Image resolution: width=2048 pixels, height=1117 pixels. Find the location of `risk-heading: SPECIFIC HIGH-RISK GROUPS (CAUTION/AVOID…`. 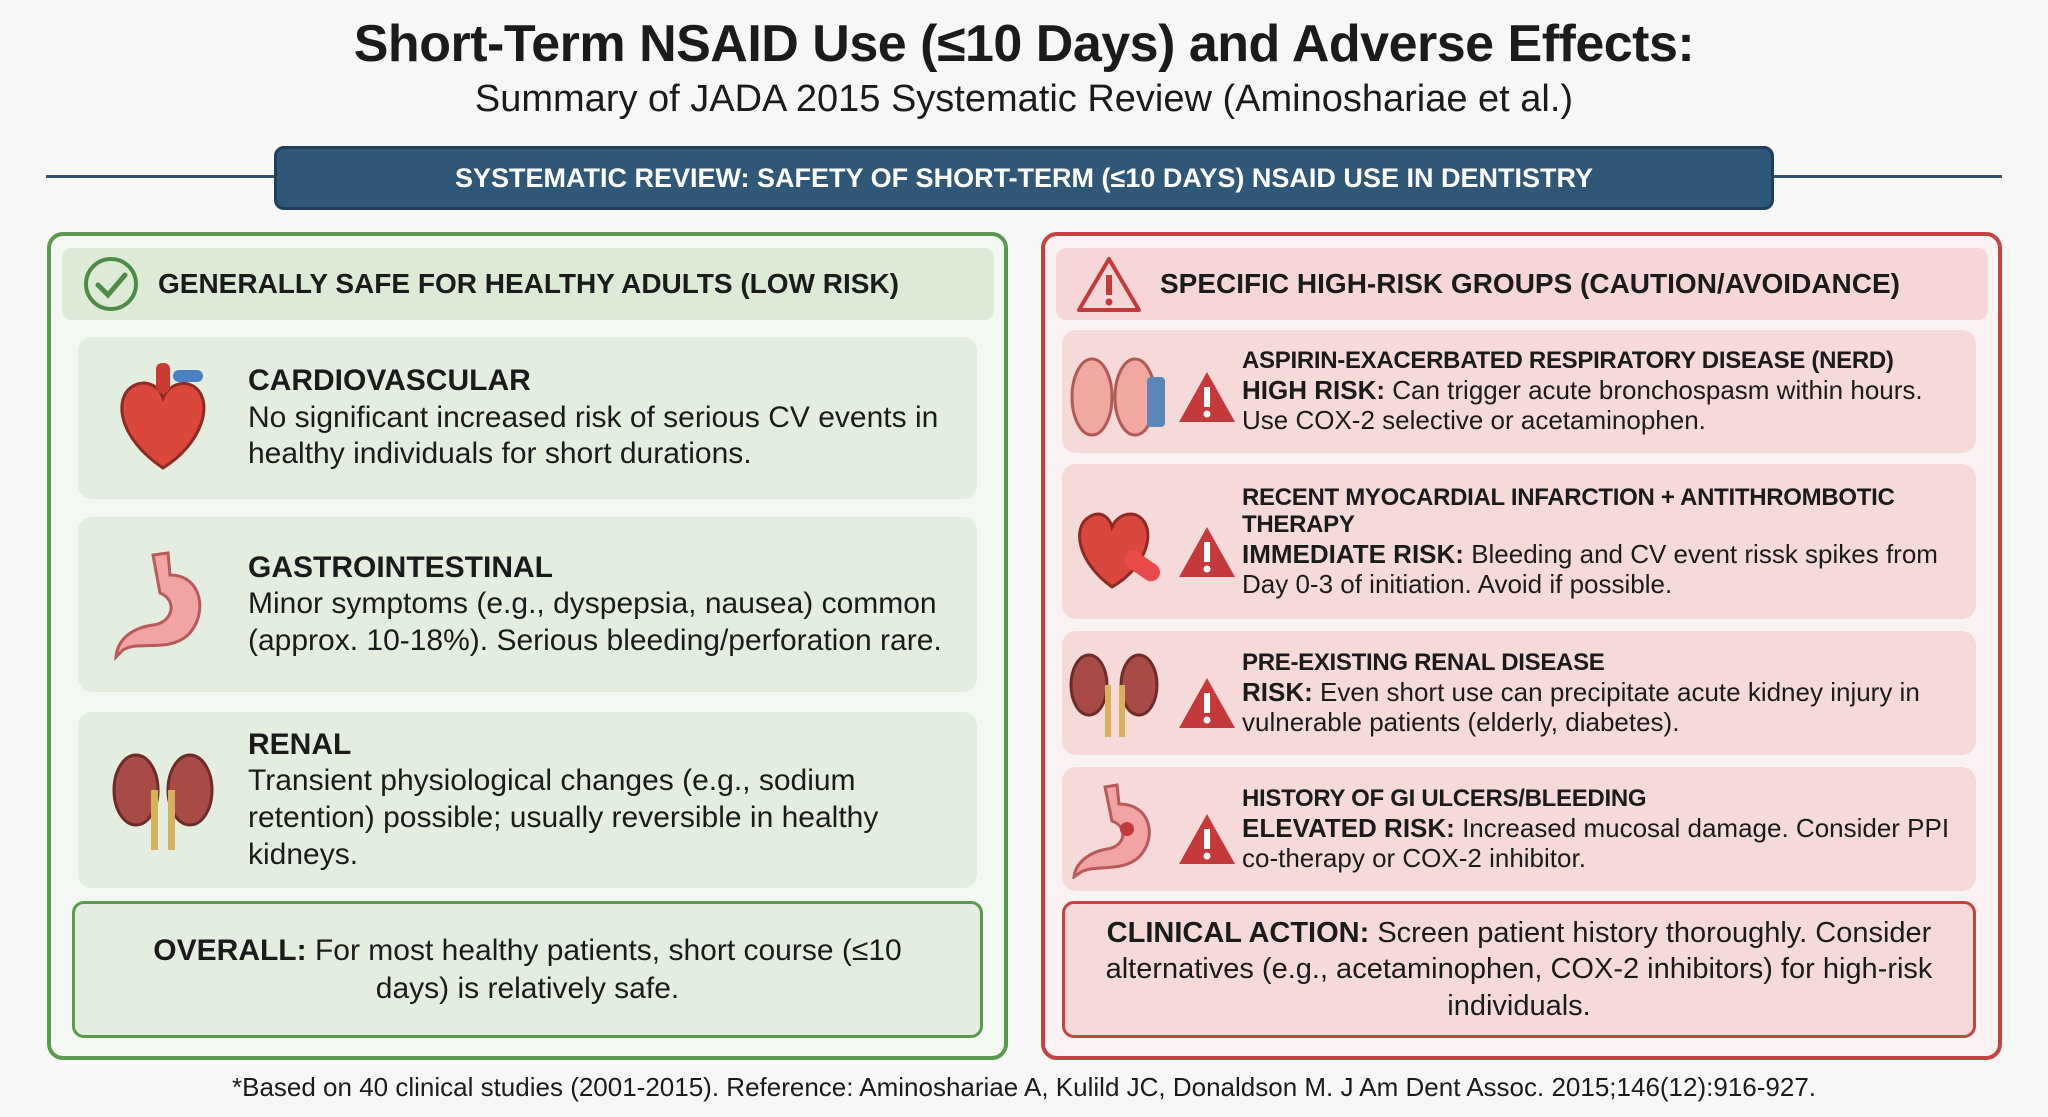

risk-heading: SPECIFIC HIGH-RISK GROUPS (CAUTION/AVOID… is located at coordinates (1522, 284).